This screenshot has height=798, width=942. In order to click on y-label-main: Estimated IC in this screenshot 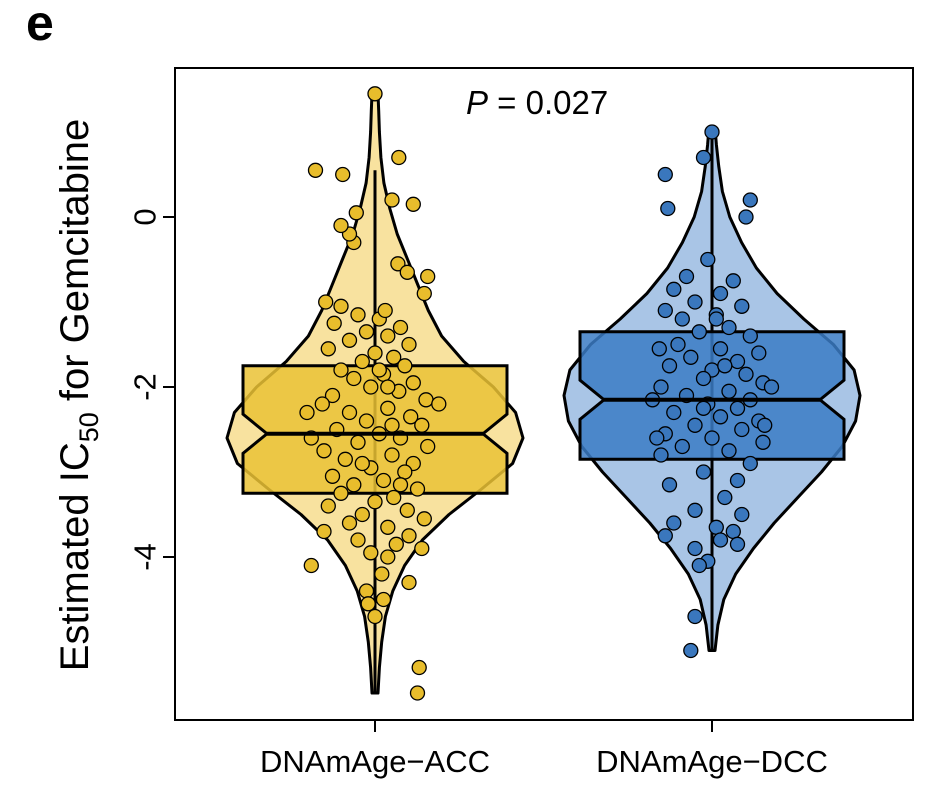, I will do `click(75, 556)`.